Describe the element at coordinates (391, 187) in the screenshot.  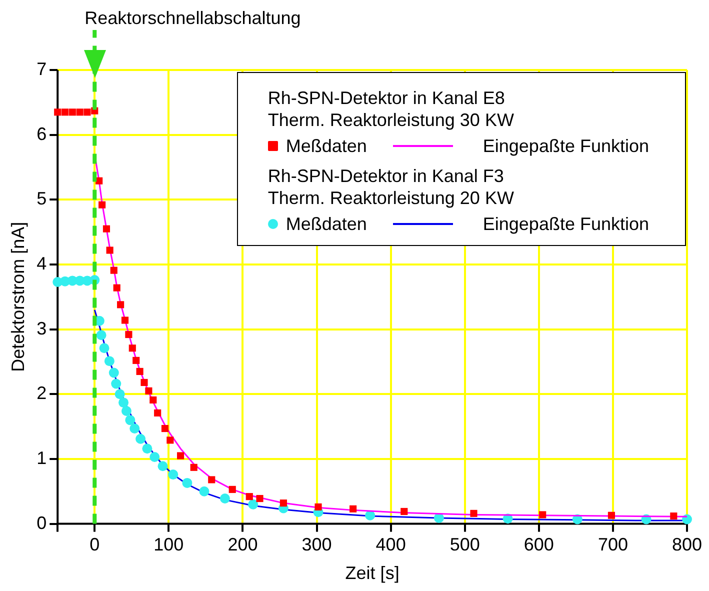
I see `annotation: Rh-SPN-Detektor in Kanal F3 Therm. Reaktorleistung 20 KW` at that location.